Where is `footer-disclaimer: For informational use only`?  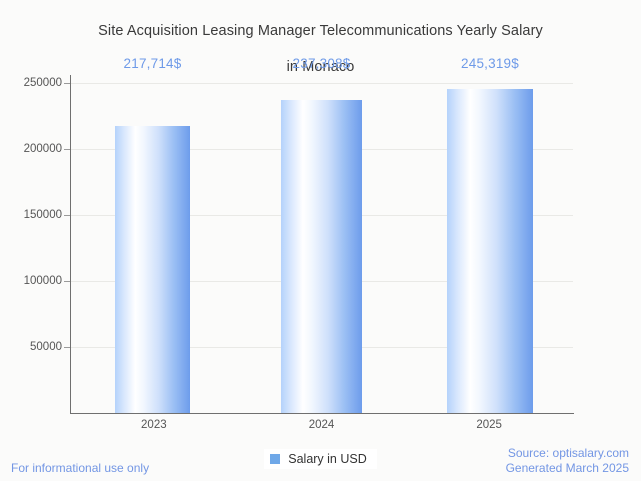 footer-disclaimer: For informational use only is located at coordinates (80, 468).